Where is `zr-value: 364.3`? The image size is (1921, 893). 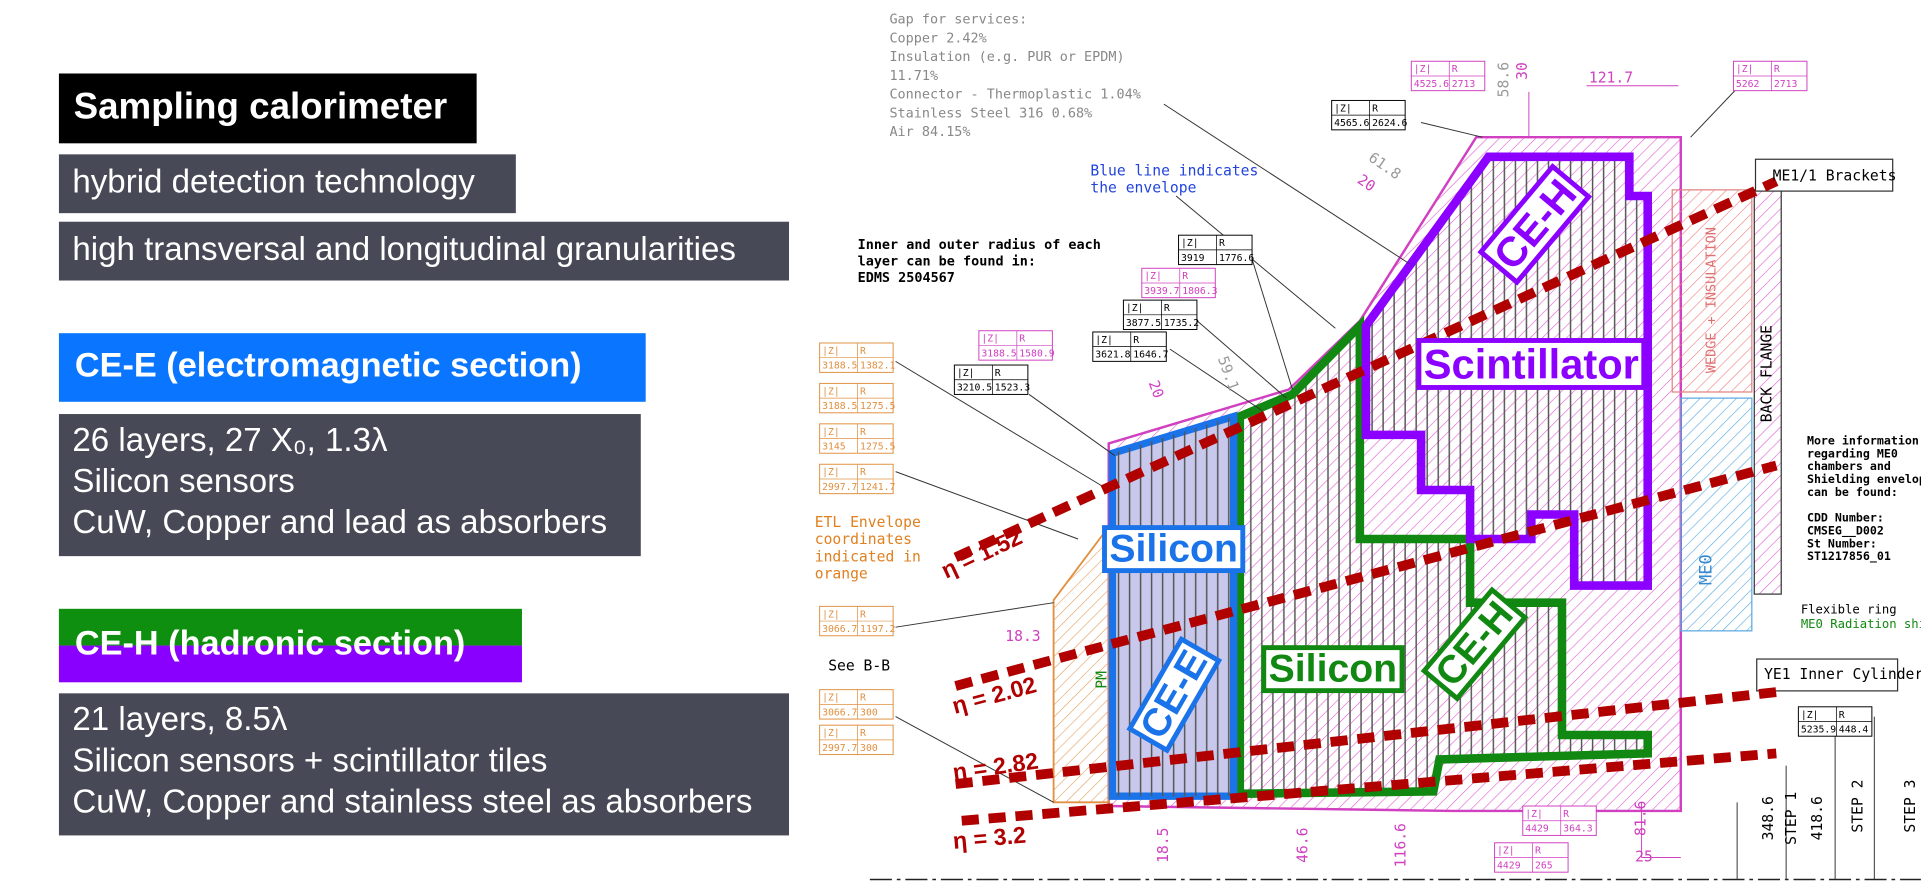 zr-value: 364.3 is located at coordinates (1578, 829).